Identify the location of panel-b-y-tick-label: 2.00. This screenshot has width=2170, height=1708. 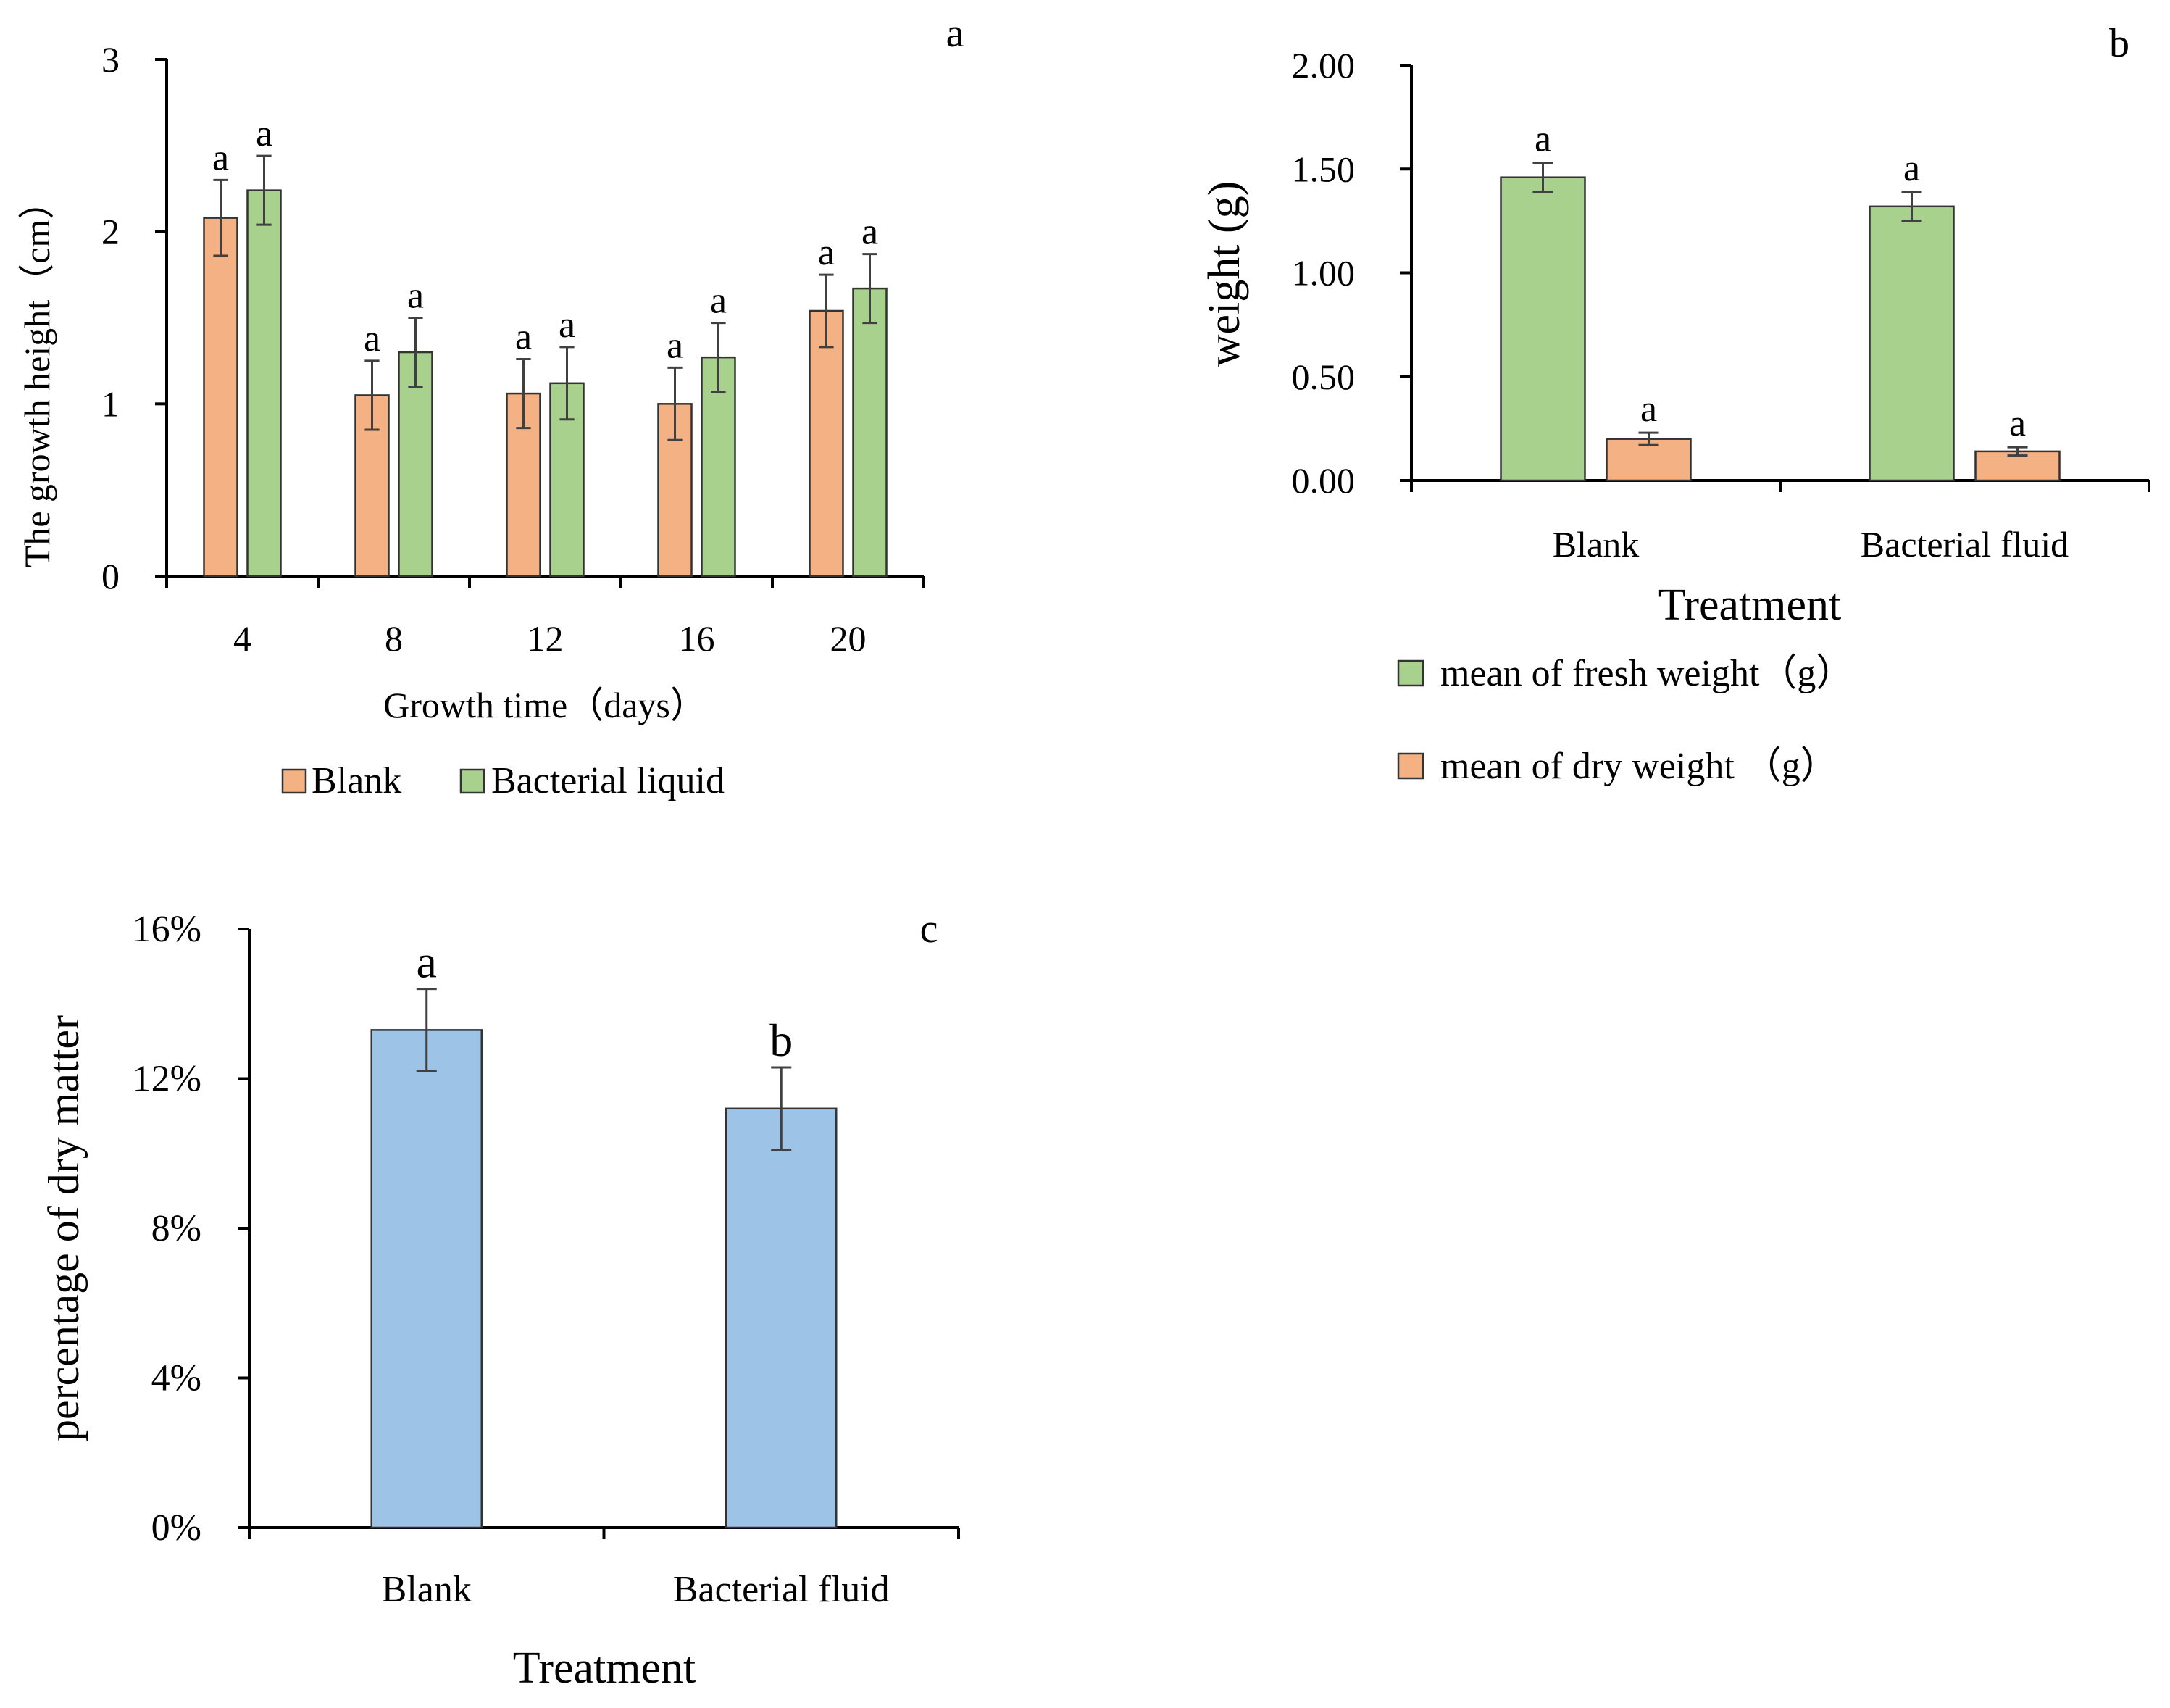
(1324, 65).